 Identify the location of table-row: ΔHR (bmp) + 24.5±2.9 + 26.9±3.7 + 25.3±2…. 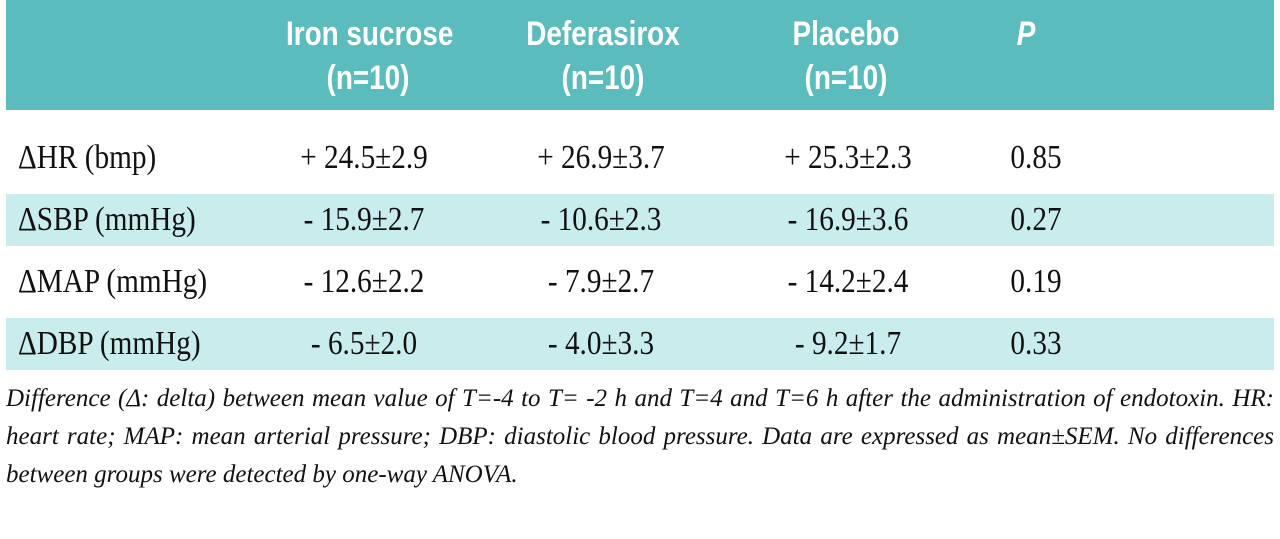
(640, 158).